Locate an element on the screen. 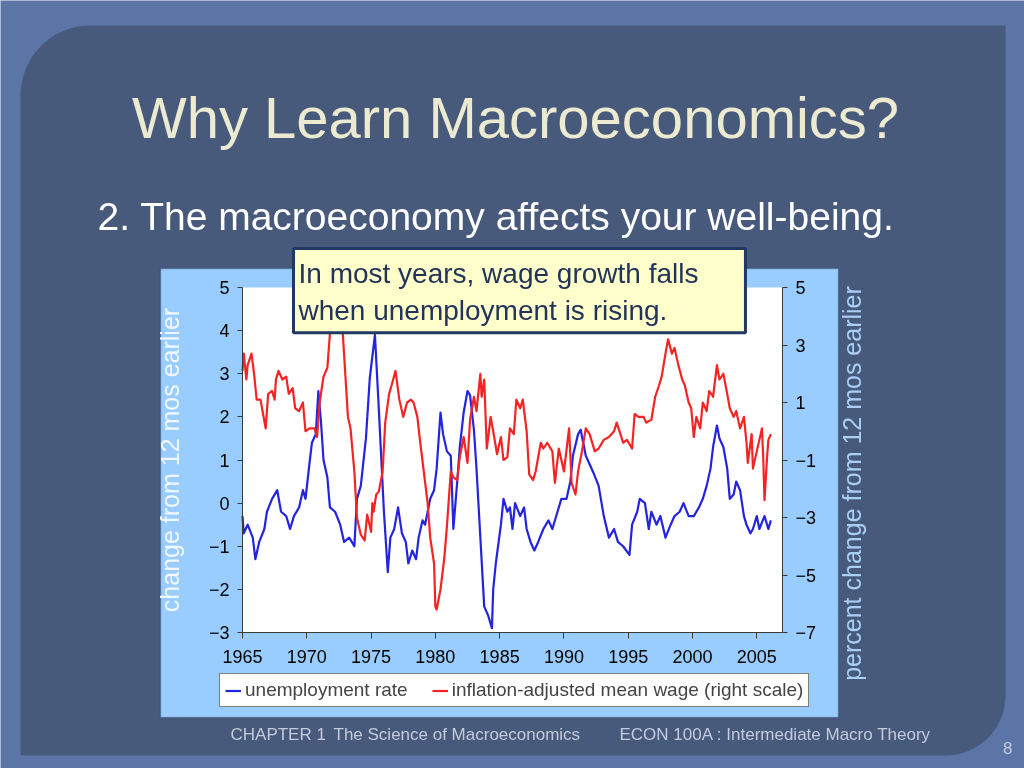  x-tick-label: 1985 is located at coordinates (499, 656).